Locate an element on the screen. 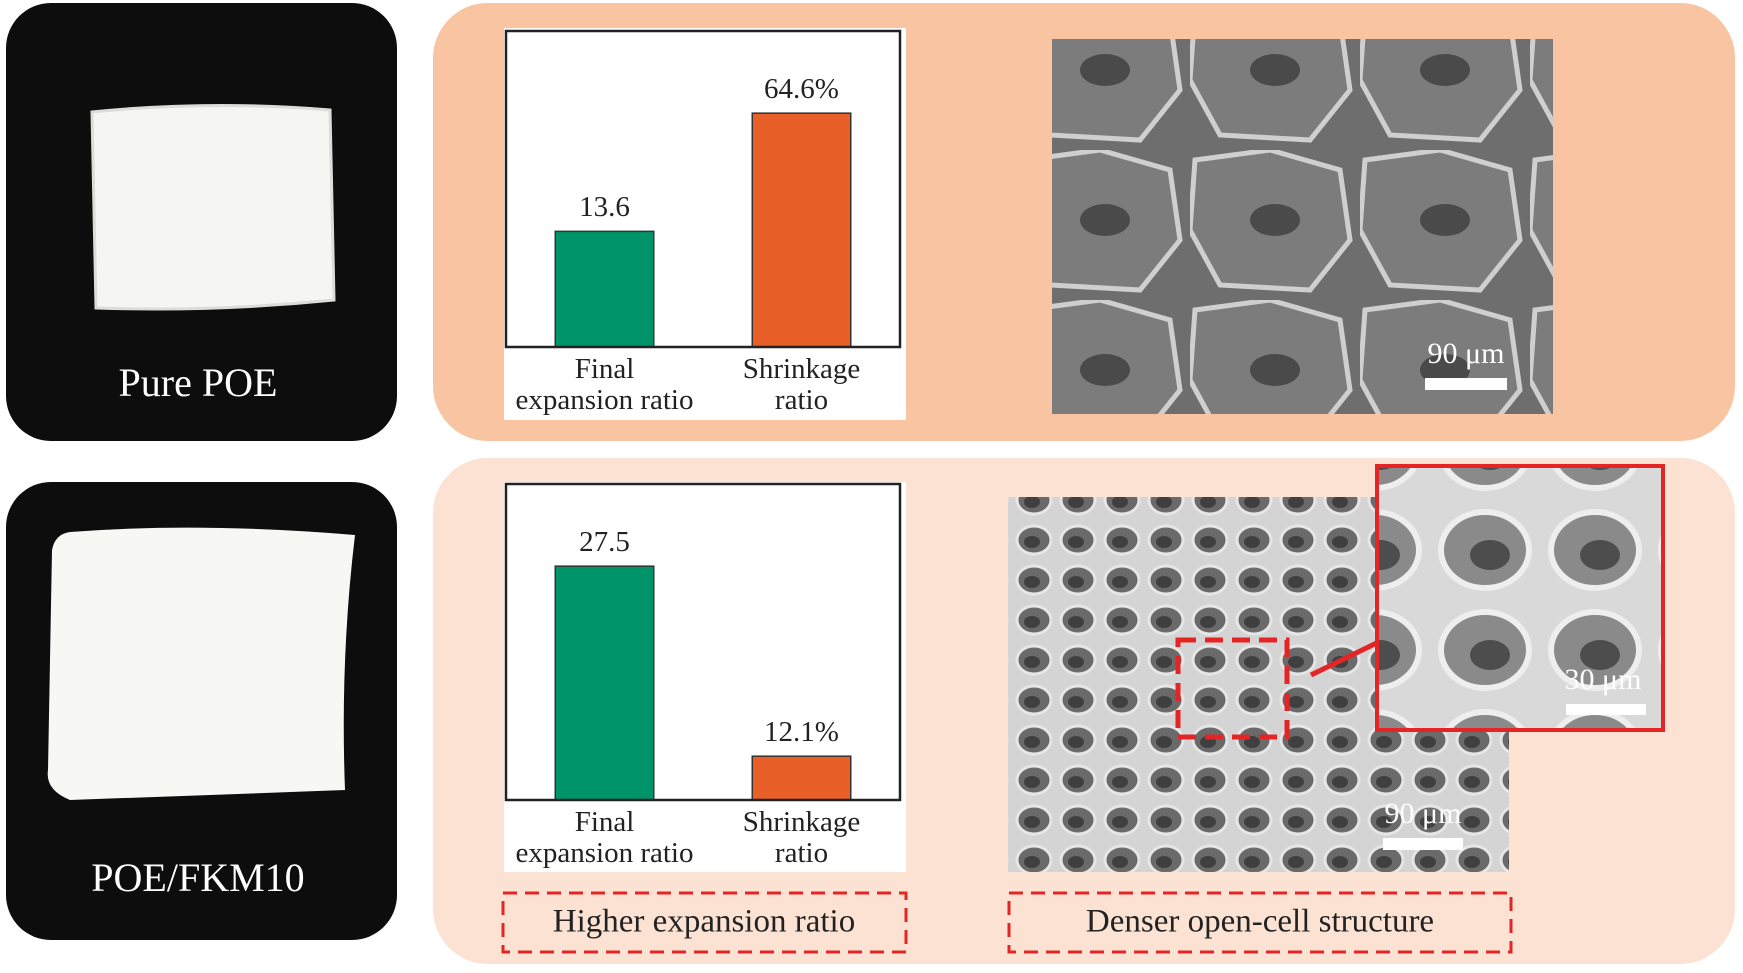  annotation: Higher expansion ratio is located at coordinates (704, 922).